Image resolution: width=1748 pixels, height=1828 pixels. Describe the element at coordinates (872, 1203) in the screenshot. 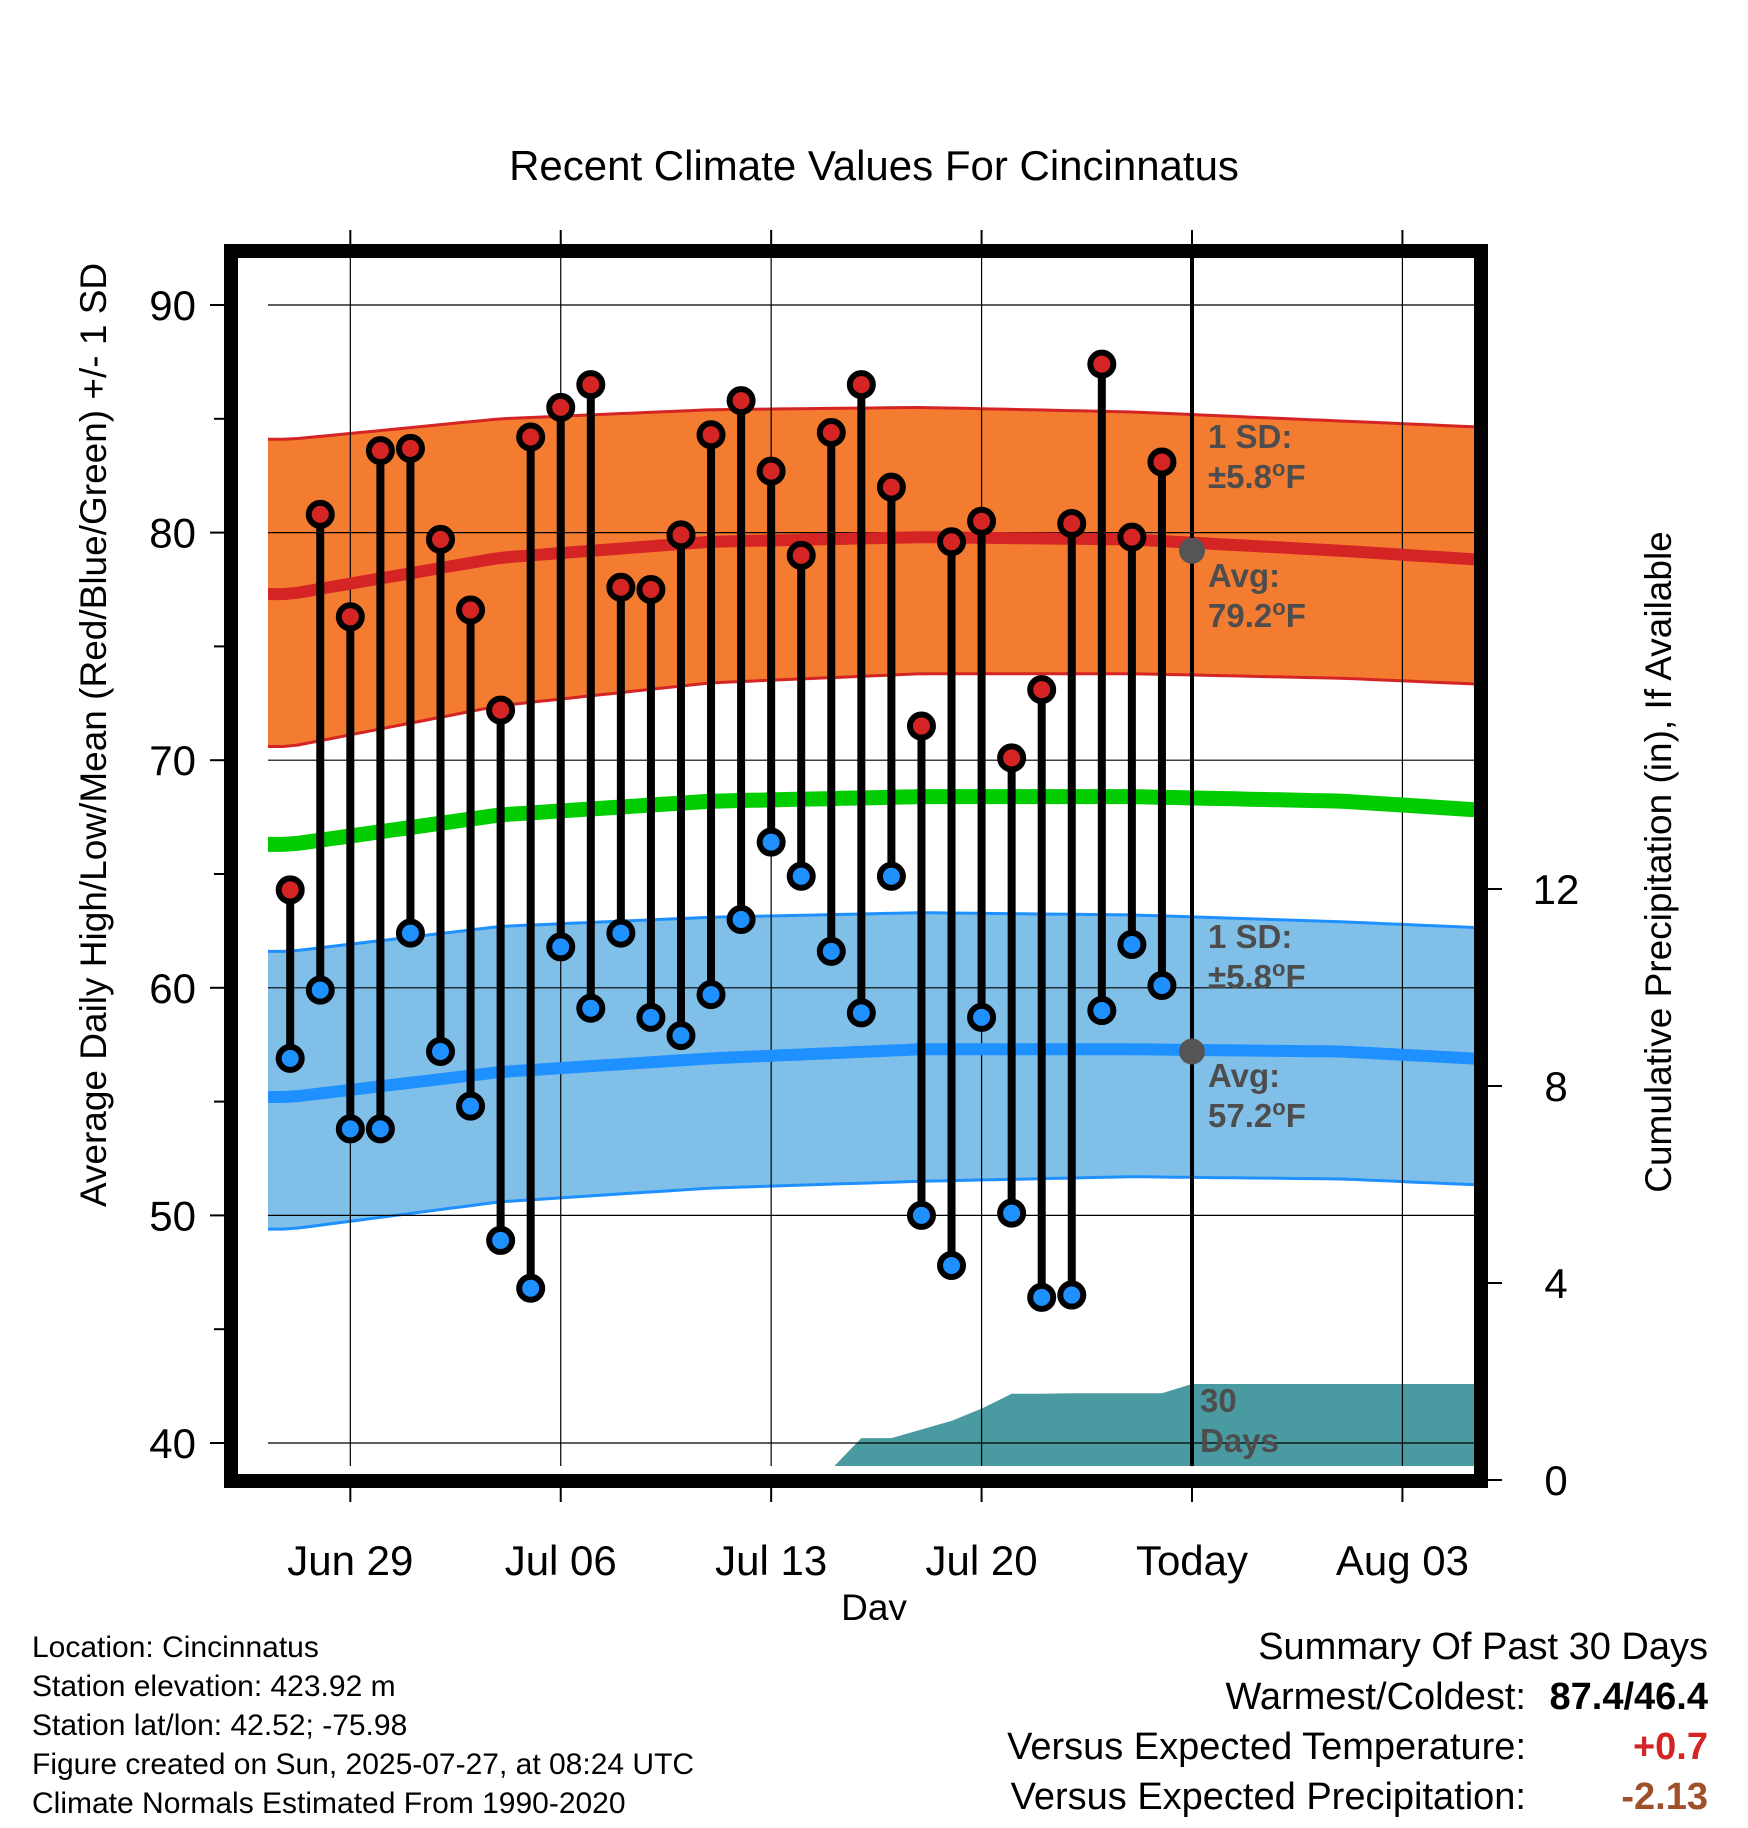

I see `low-lower-edge` at that location.